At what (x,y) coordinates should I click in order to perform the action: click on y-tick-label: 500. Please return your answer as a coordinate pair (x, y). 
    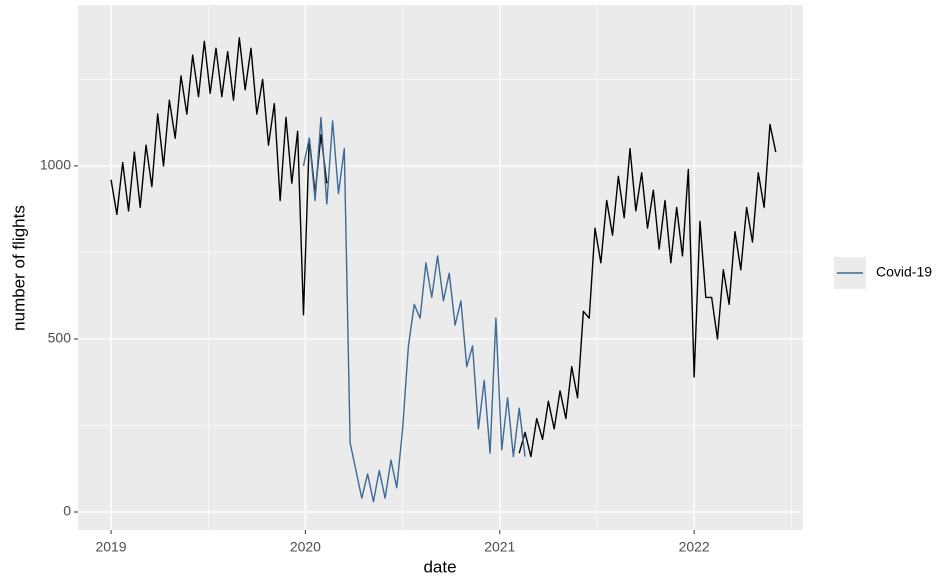
    Looking at the image, I should click on (60, 338).